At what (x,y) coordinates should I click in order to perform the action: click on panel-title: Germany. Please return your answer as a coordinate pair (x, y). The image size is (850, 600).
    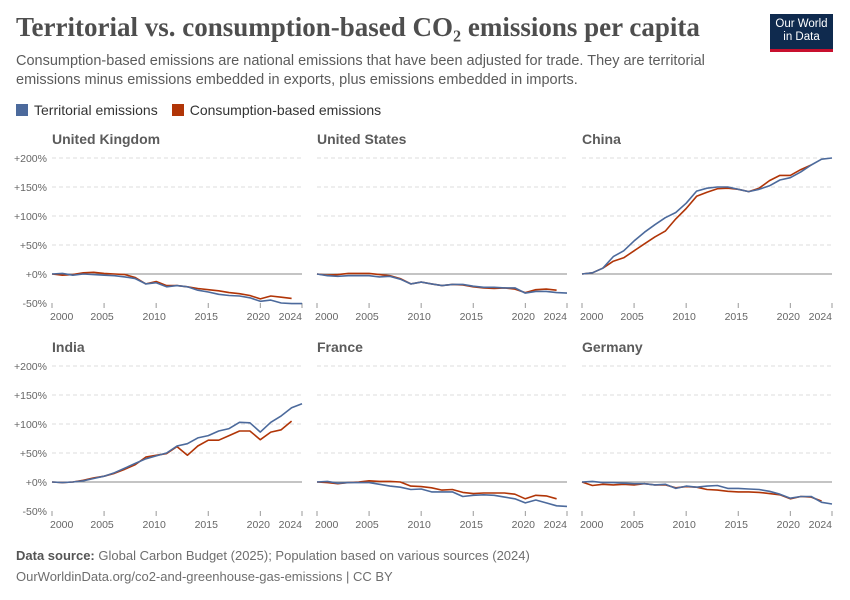
    Looking at the image, I should click on (612, 347).